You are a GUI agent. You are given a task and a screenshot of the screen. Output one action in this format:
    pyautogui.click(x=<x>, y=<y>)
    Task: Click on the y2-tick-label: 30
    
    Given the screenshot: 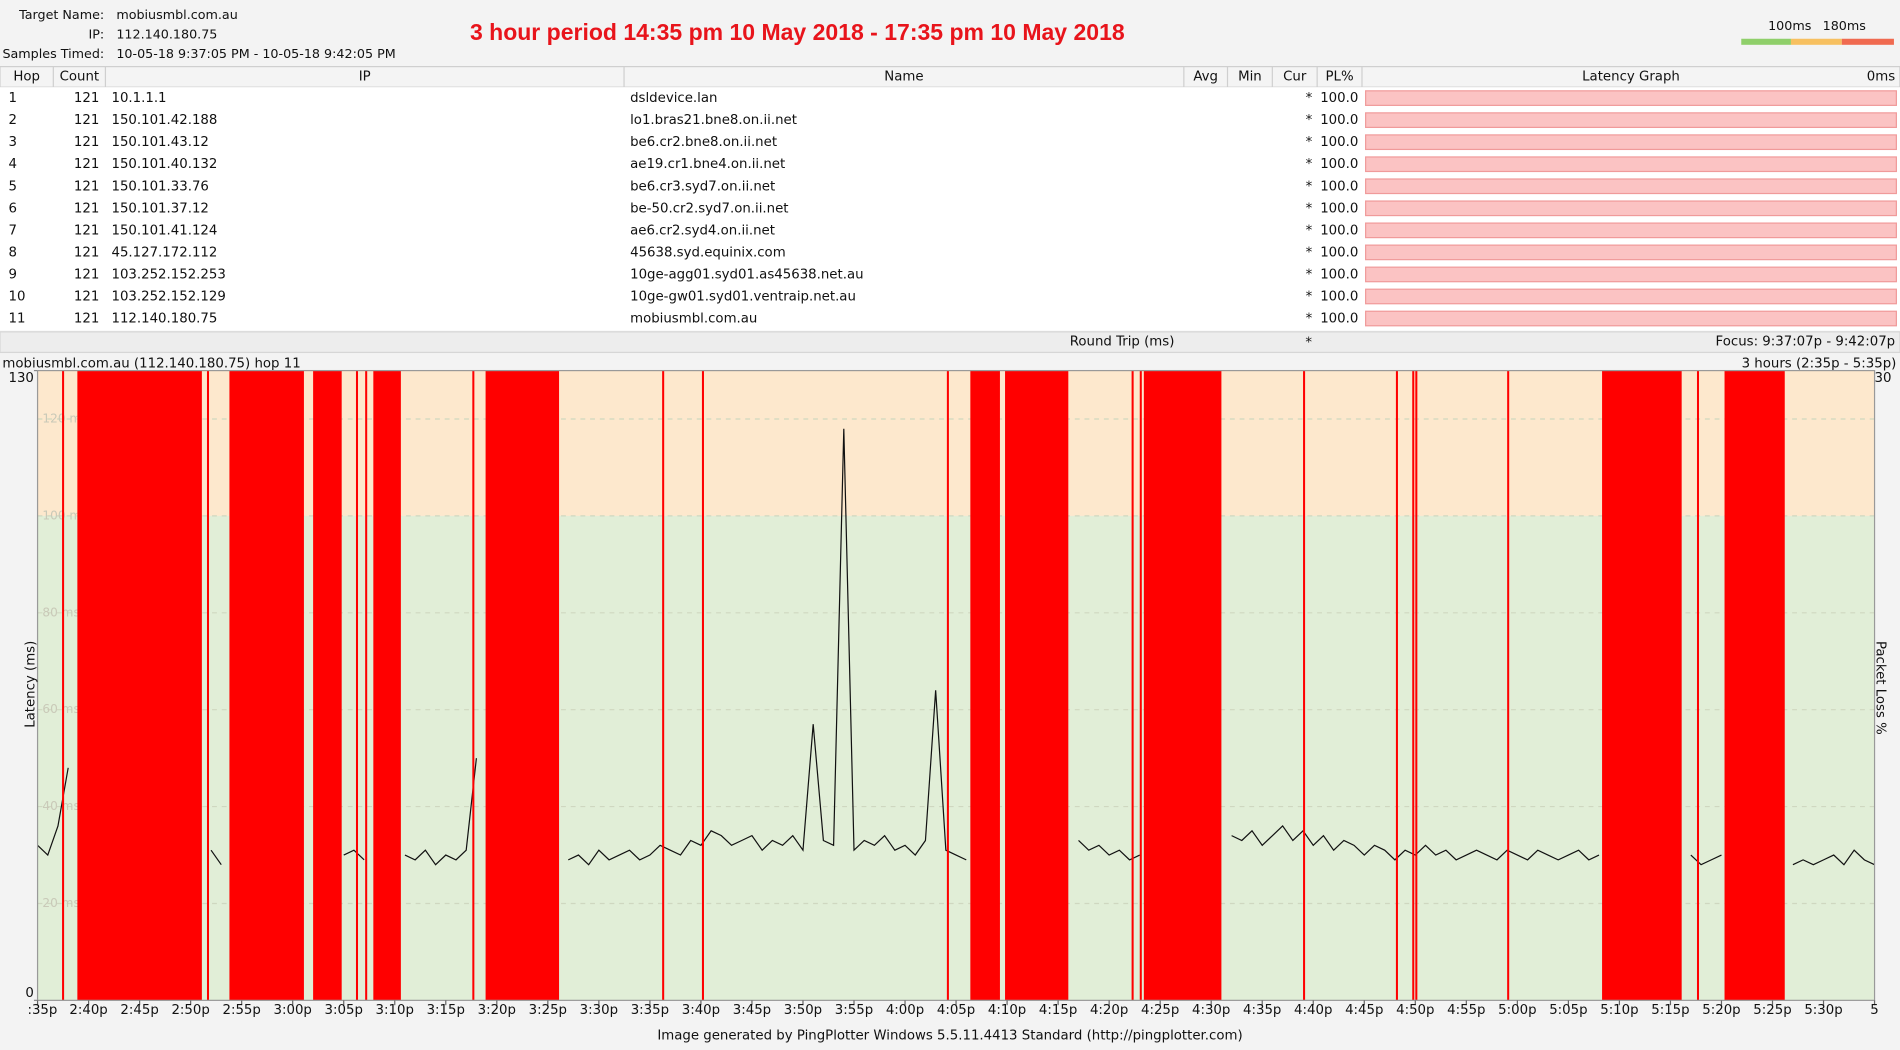 What is the action you would take?
    pyautogui.click(x=1883, y=378)
    